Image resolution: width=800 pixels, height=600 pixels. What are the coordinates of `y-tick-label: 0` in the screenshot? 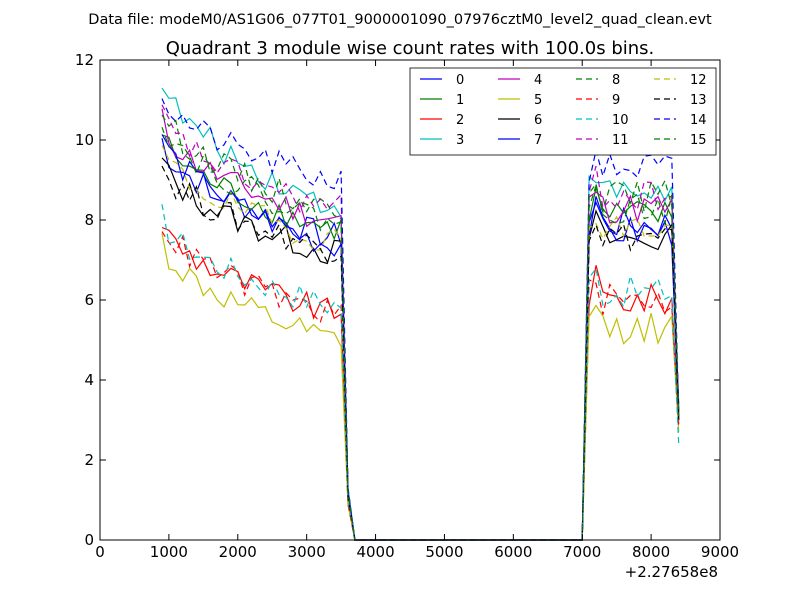 It's located at (89, 540).